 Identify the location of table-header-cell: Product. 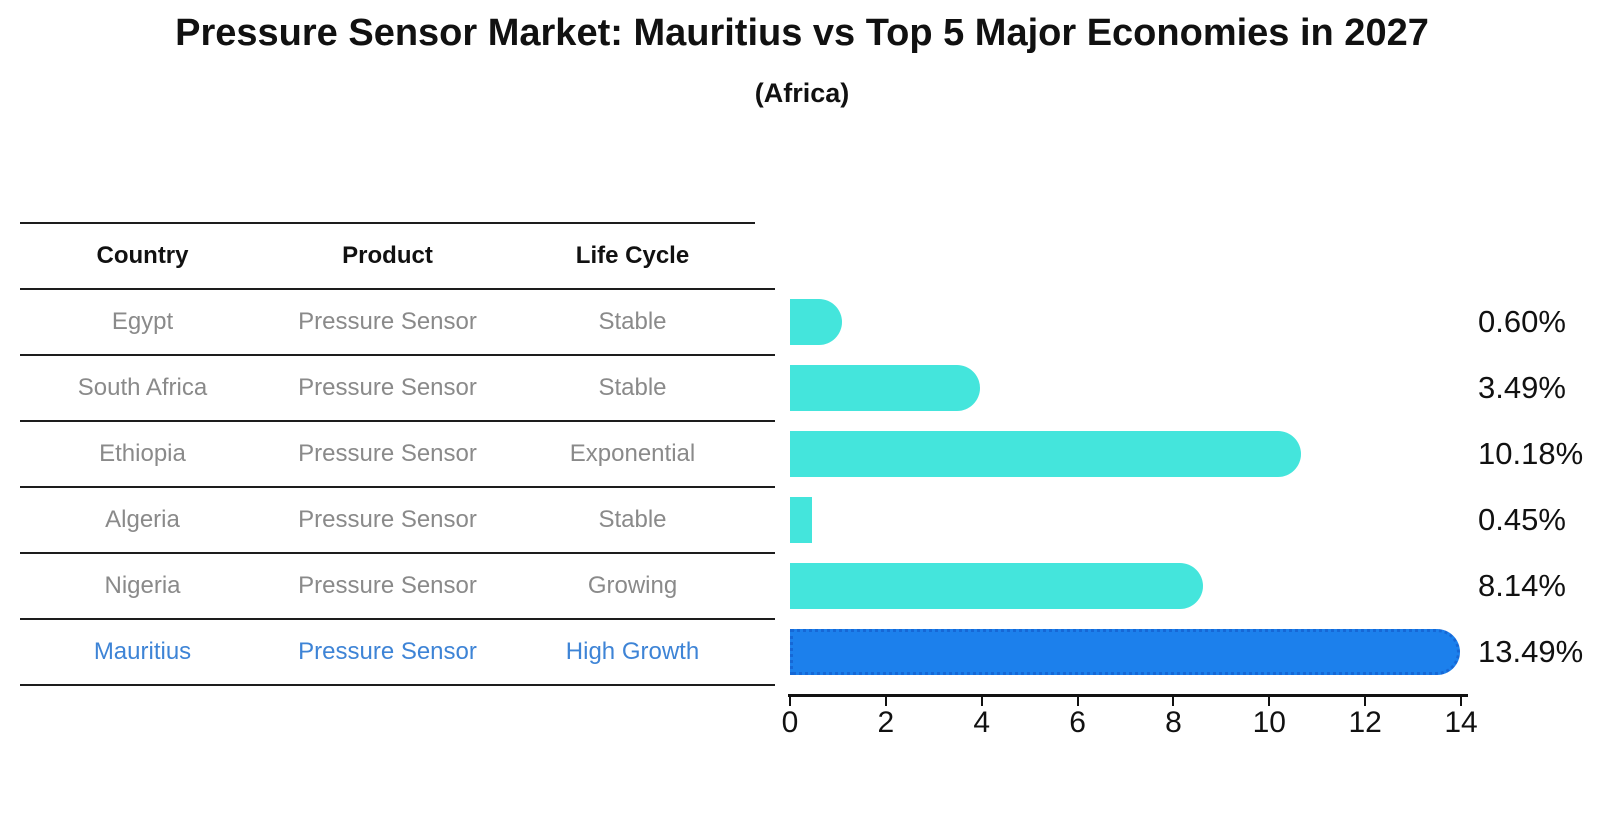
(387, 255).